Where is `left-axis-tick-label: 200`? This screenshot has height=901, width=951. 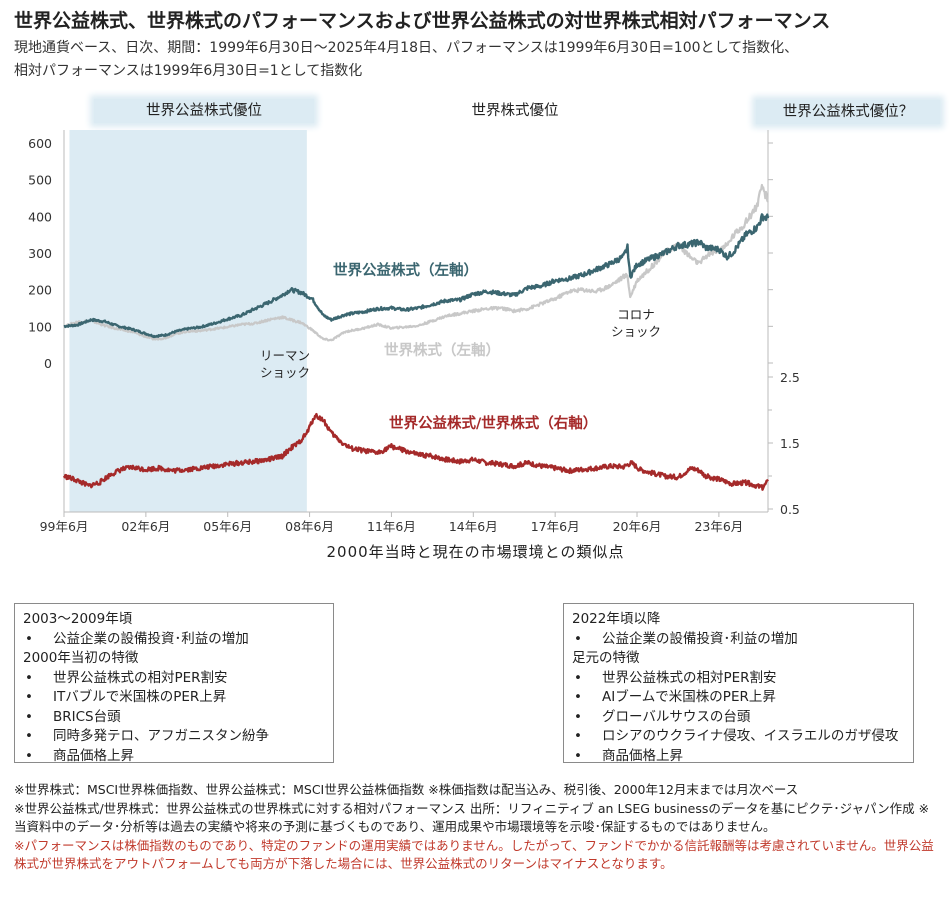 left-axis-tick-label: 200 is located at coordinates (40, 290).